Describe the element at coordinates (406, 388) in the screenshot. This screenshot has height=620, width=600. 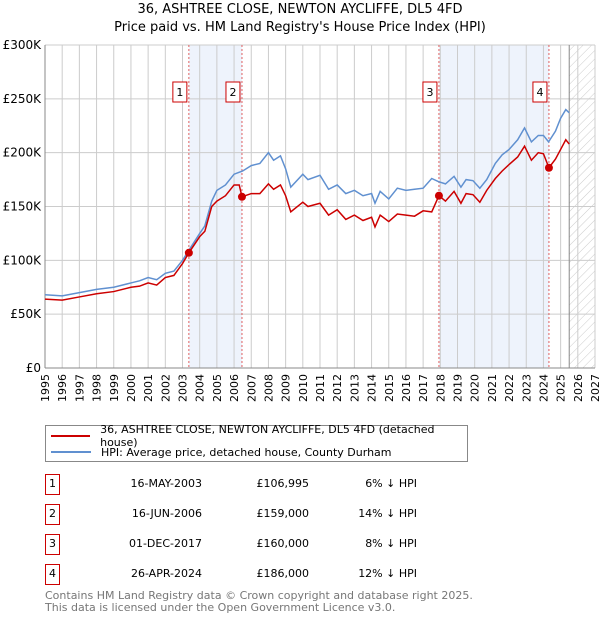
I see `x-tick-label: 2016` at that location.